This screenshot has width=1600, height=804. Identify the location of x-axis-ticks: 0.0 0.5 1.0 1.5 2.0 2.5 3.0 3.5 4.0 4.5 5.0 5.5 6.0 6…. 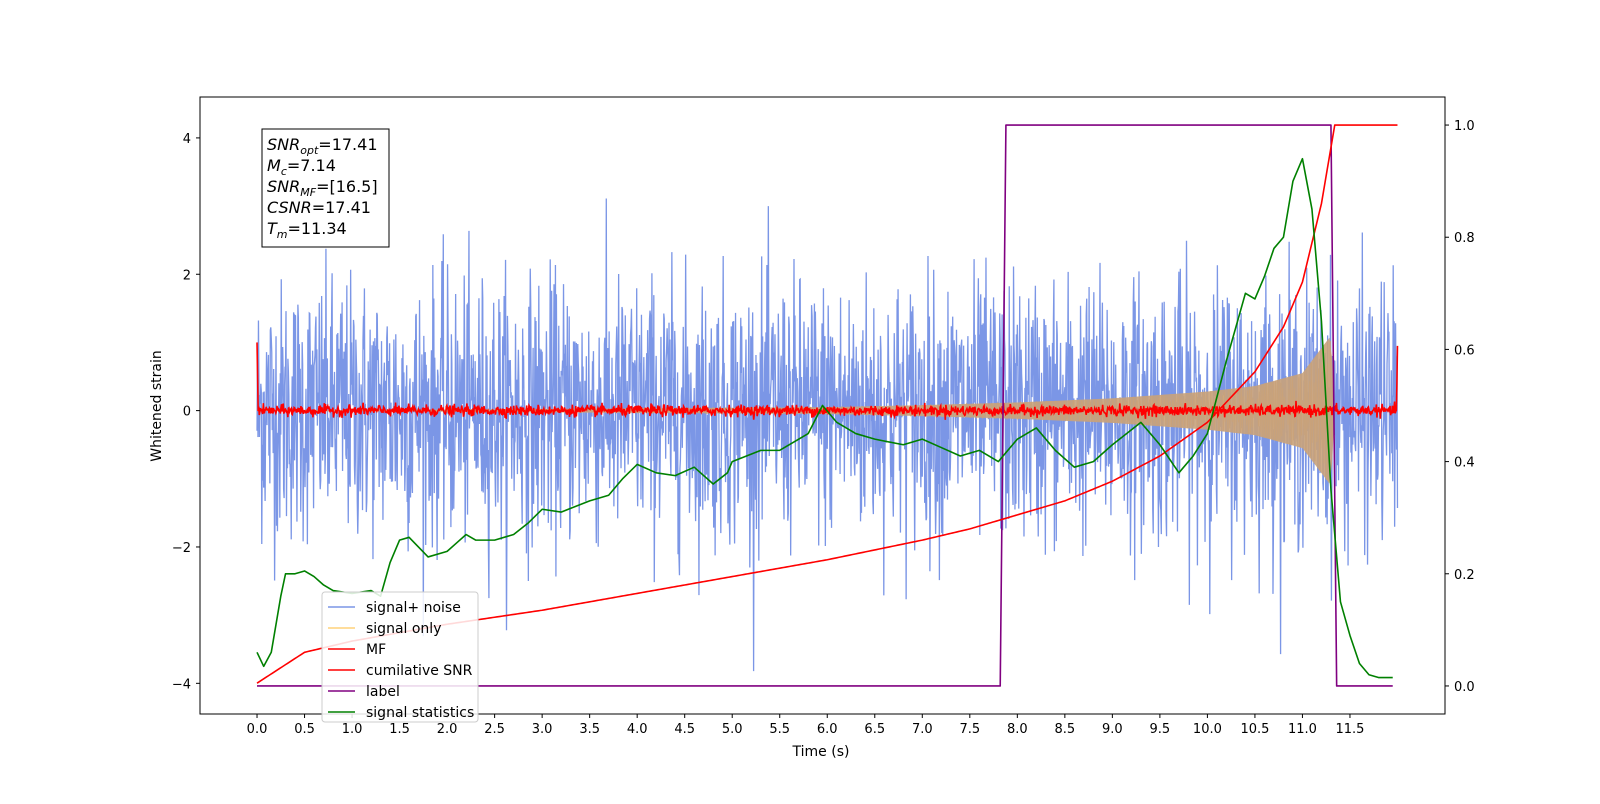
(805, 725).